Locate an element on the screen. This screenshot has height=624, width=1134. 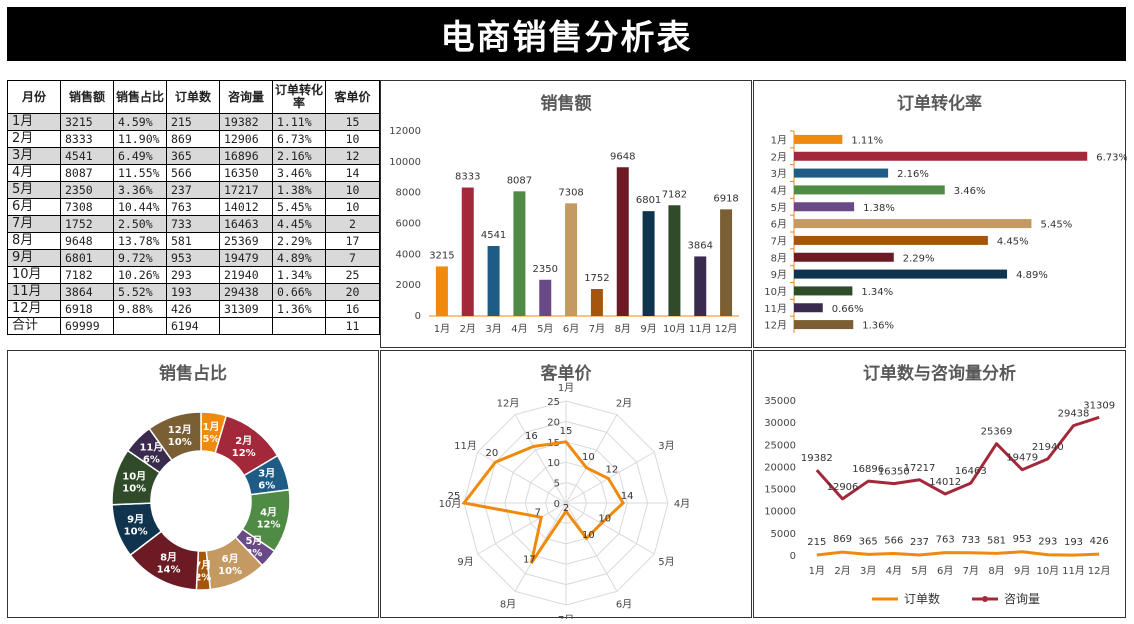
donut-slice is located at coordinates (175, 436).